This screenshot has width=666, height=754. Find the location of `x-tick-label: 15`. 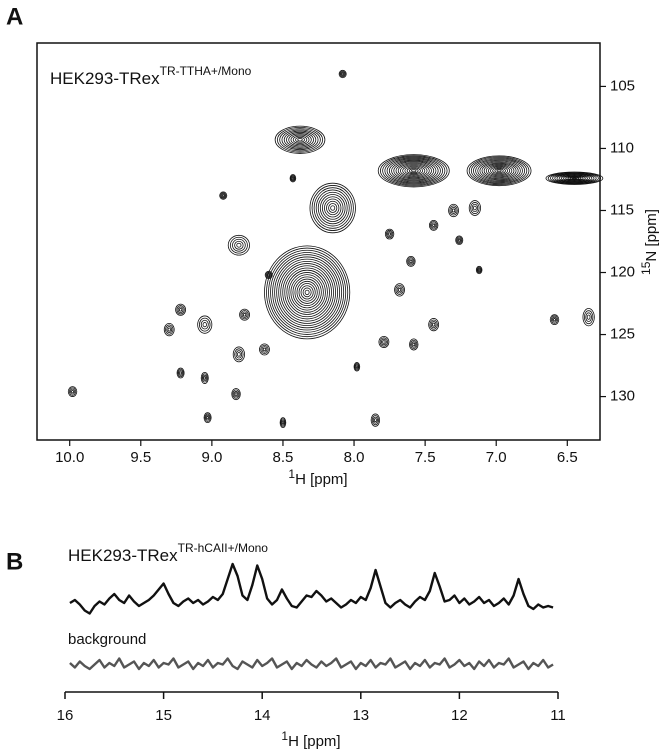

x-tick-label: 15 is located at coordinates (163, 715).